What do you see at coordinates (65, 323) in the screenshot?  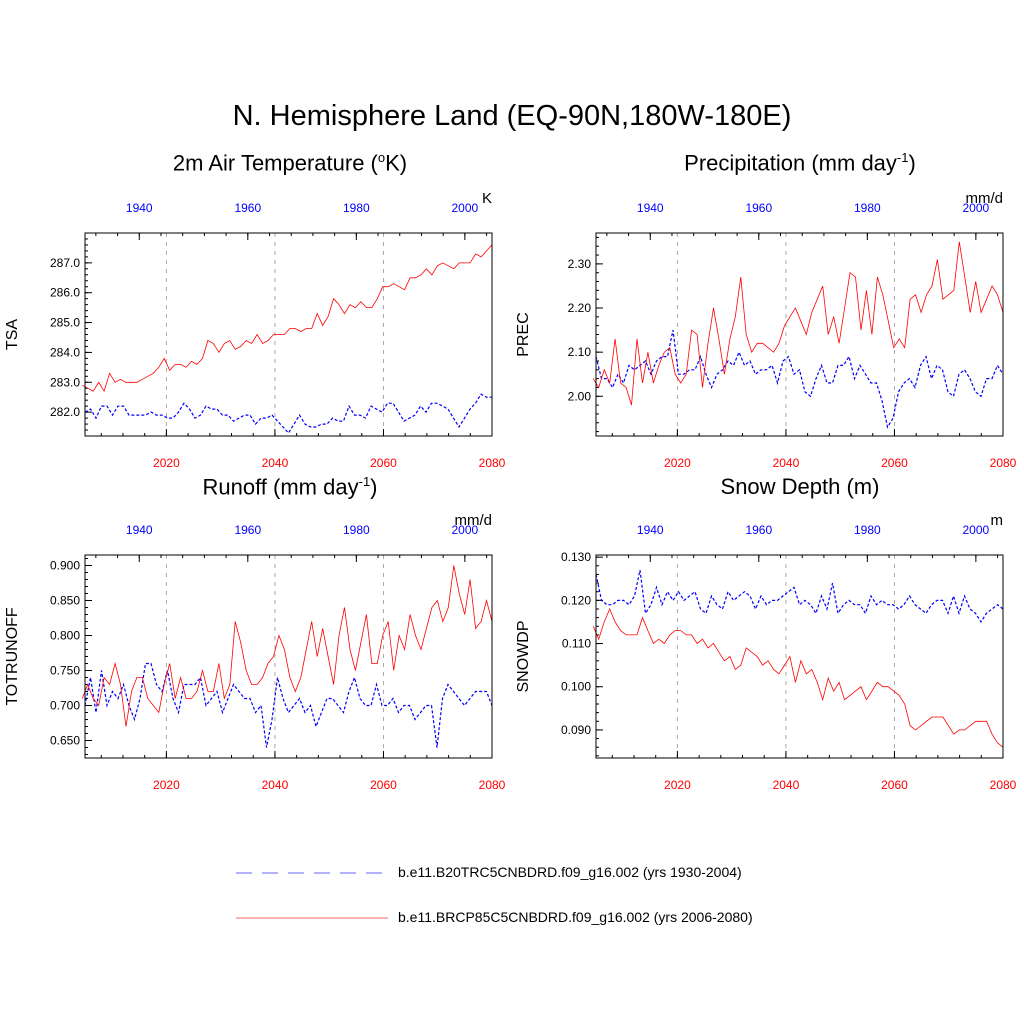 I see `y-tick-label: 285.0` at bounding box center [65, 323].